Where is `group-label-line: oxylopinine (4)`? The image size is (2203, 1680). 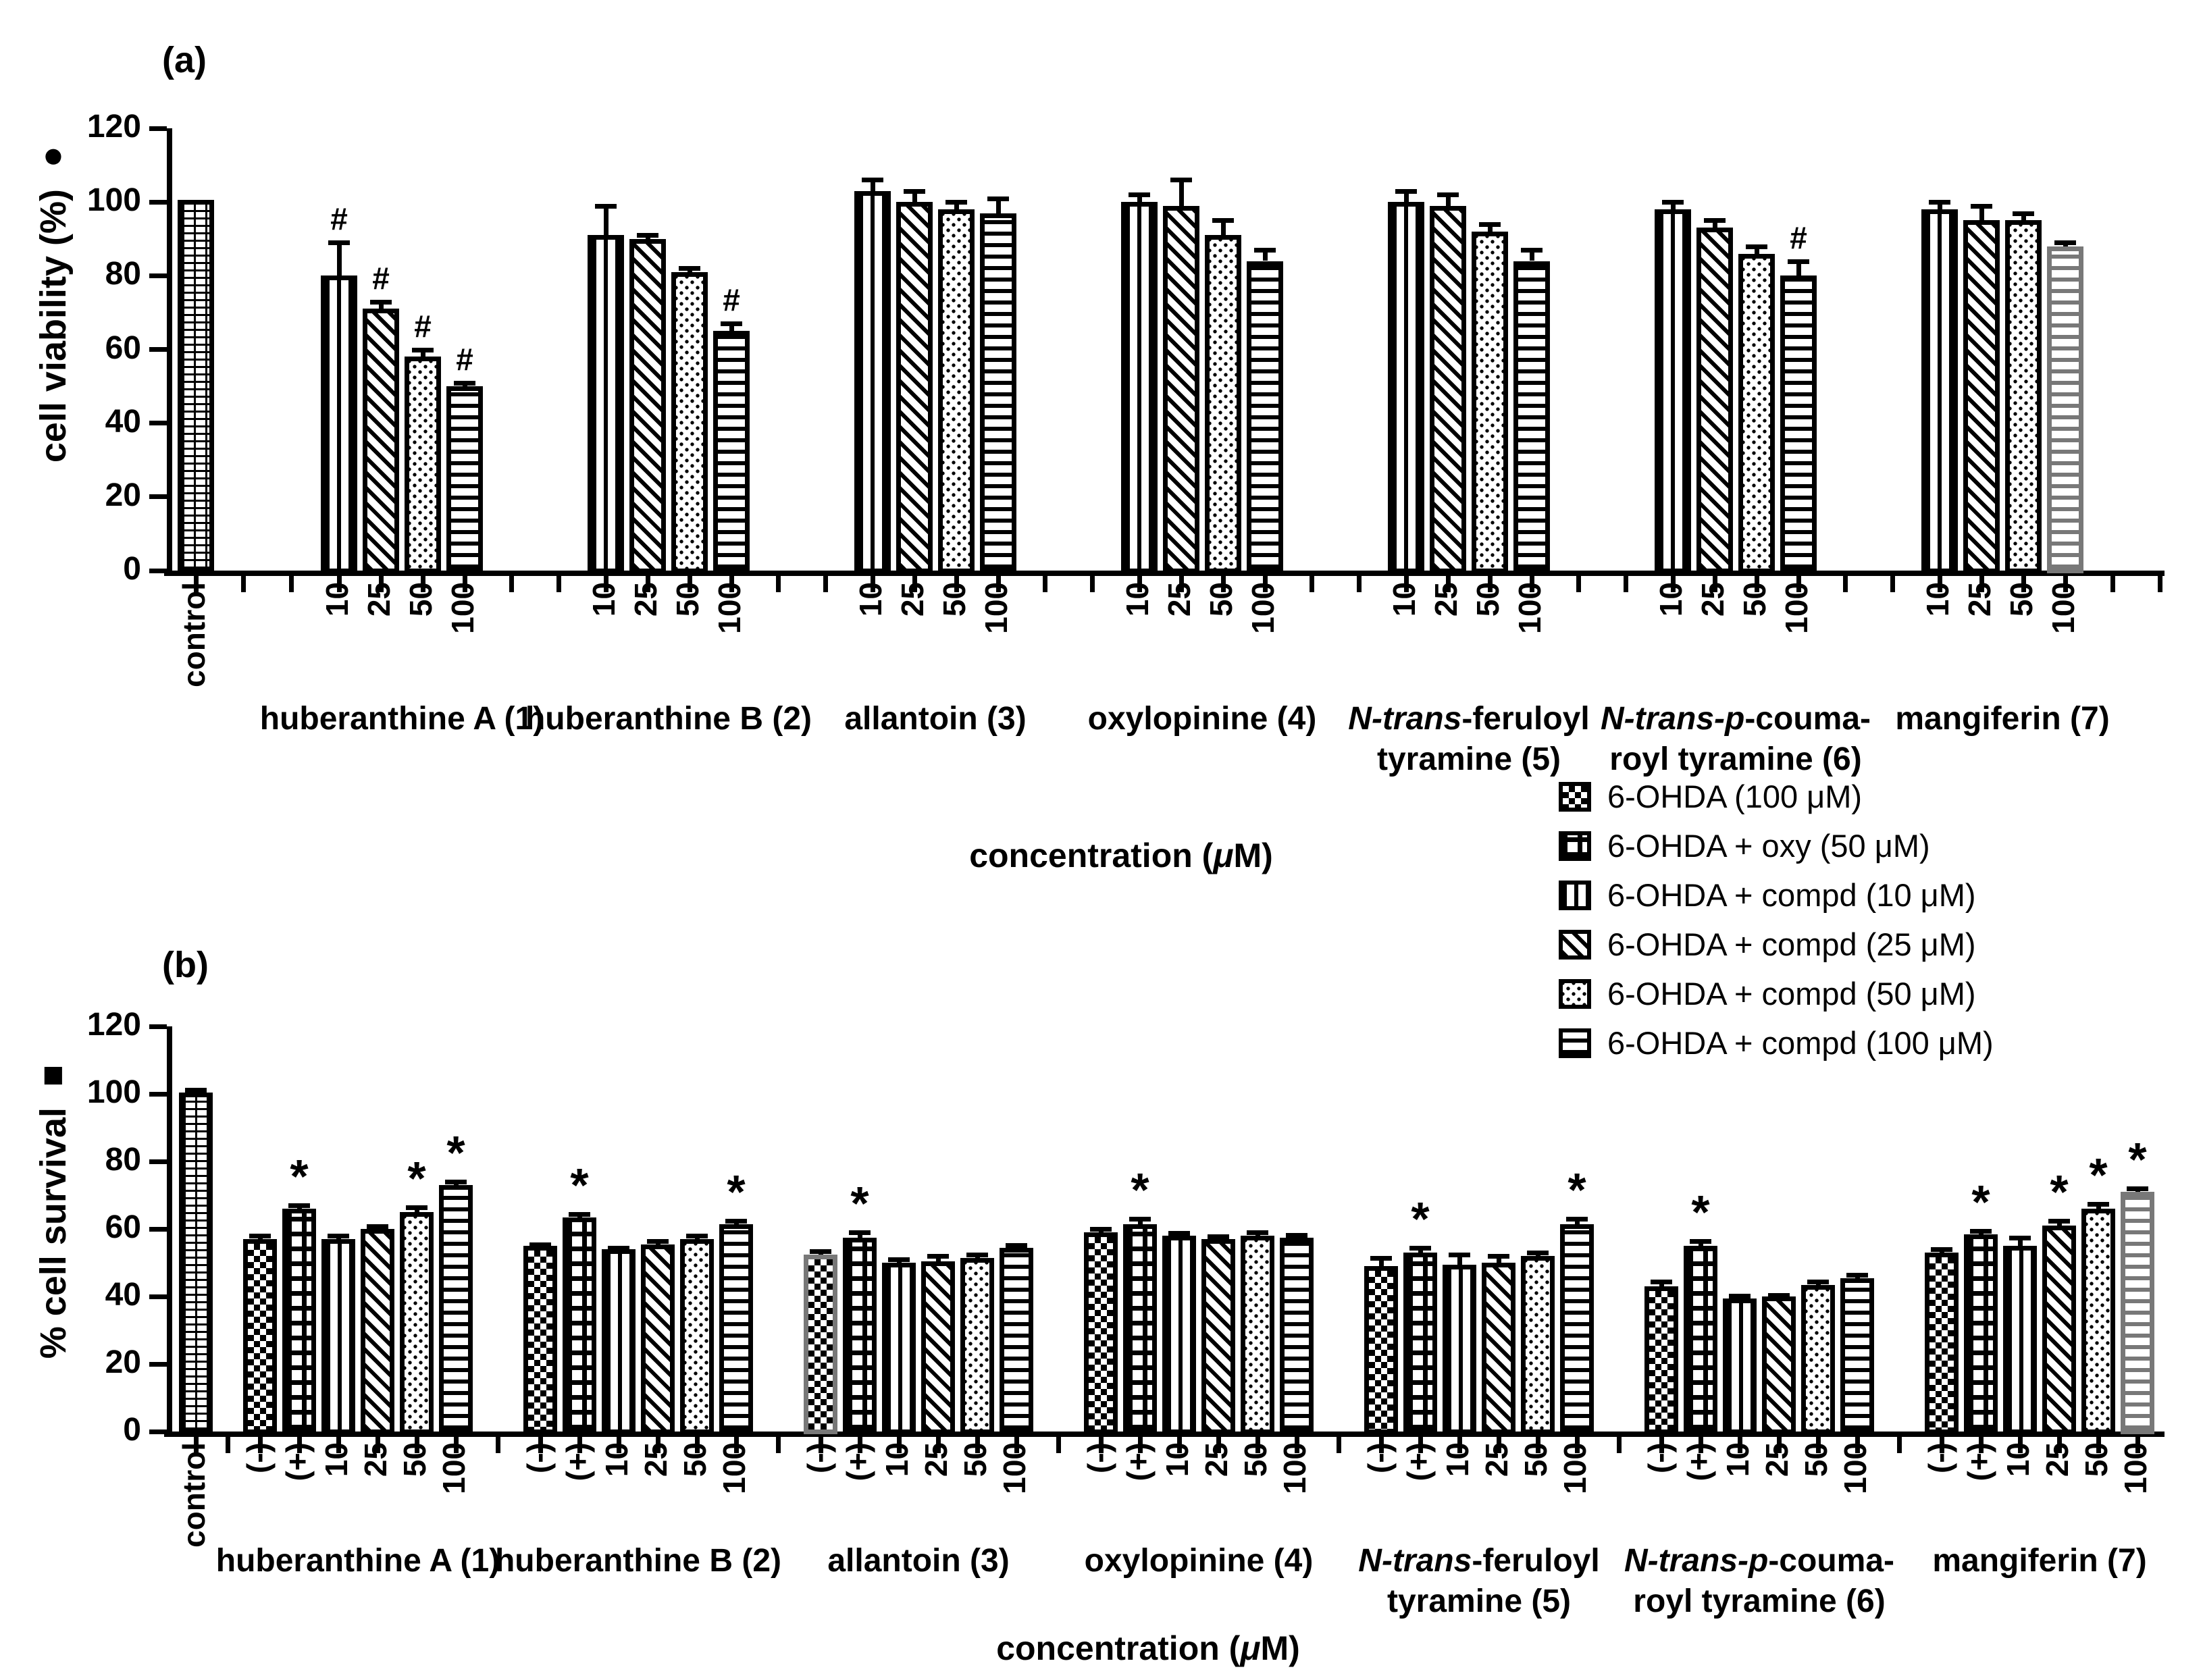 group-label-line: oxylopinine (4) is located at coordinates (1199, 1561).